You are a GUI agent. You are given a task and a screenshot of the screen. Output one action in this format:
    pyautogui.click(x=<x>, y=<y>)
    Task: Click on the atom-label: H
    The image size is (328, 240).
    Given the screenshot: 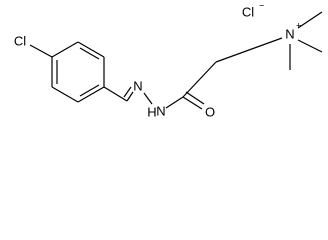 What is the action you would take?
    pyautogui.click(x=151, y=111)
    